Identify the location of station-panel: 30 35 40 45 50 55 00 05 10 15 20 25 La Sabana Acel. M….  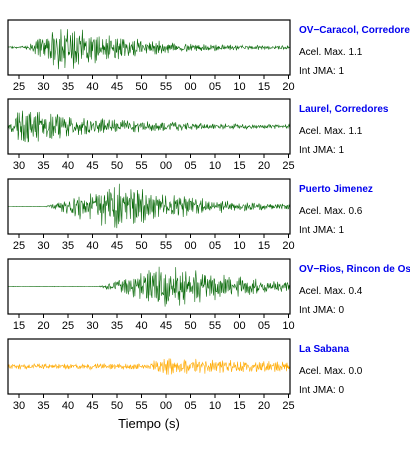
(185, 375).